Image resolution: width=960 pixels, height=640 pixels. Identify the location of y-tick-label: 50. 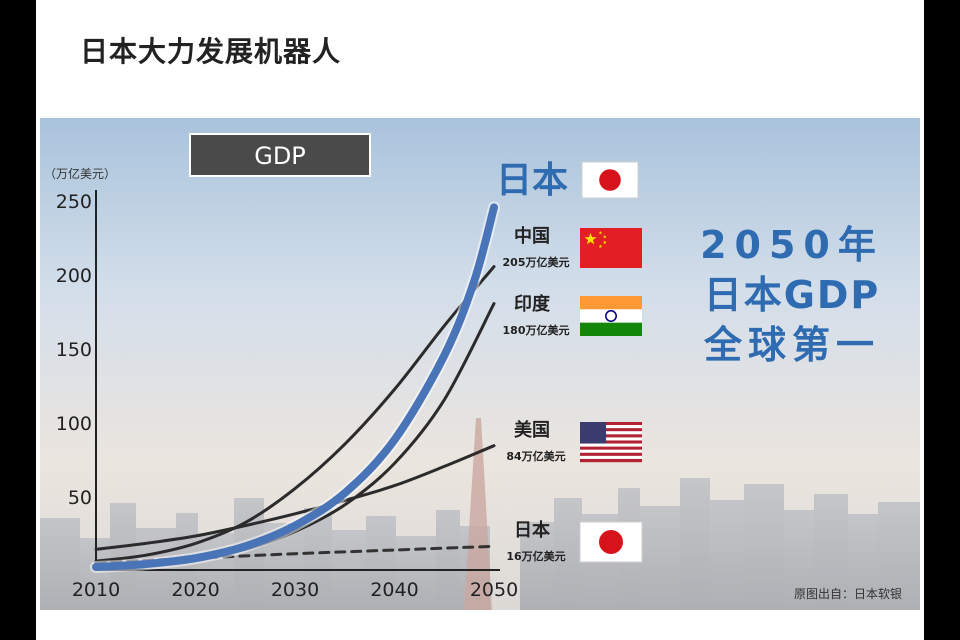
(80, 498).